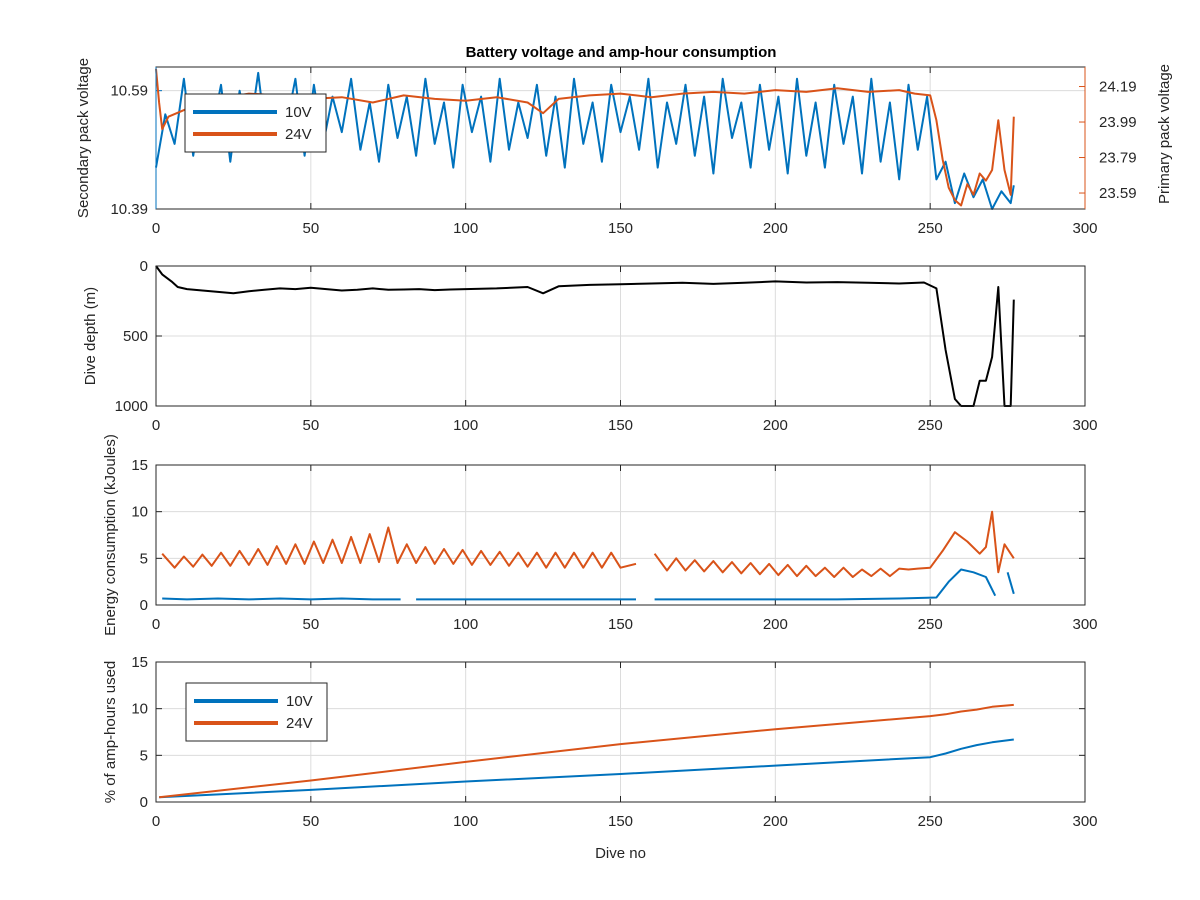 This screenshot has height=900, width=1200. What do you see at coordinates (1118, 122) in the screenshot?
I see `y-right-tick-label: 23.99` at bounding box center [1118, 122].